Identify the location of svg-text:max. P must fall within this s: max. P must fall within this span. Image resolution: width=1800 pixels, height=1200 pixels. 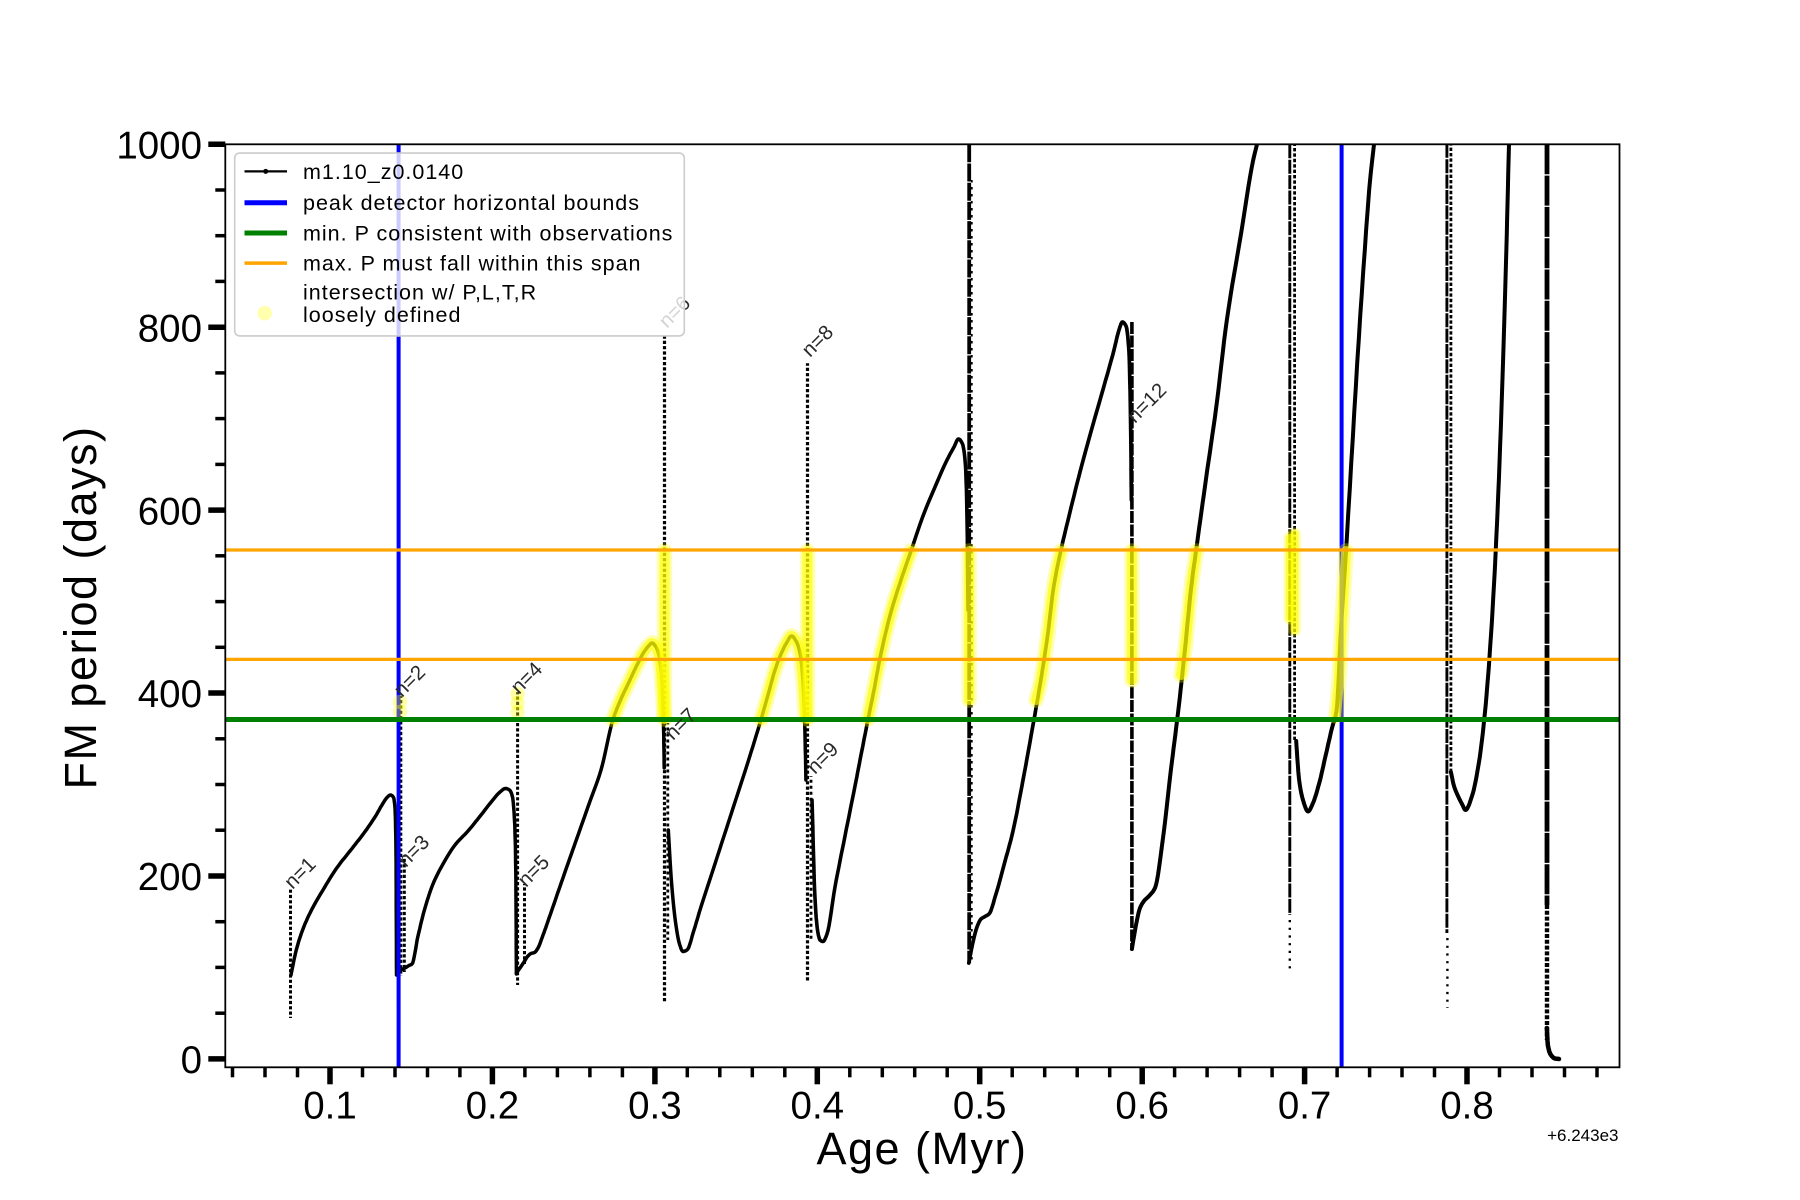
(472, 264).